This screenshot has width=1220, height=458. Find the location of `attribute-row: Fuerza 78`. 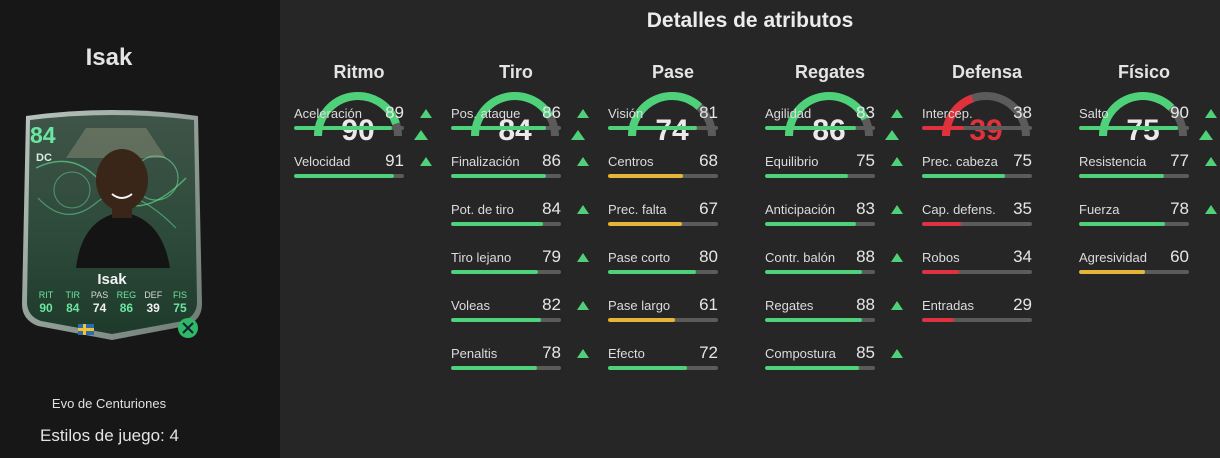

attribute-row: Fuerza 78 is located at coordinates (1149, 224).